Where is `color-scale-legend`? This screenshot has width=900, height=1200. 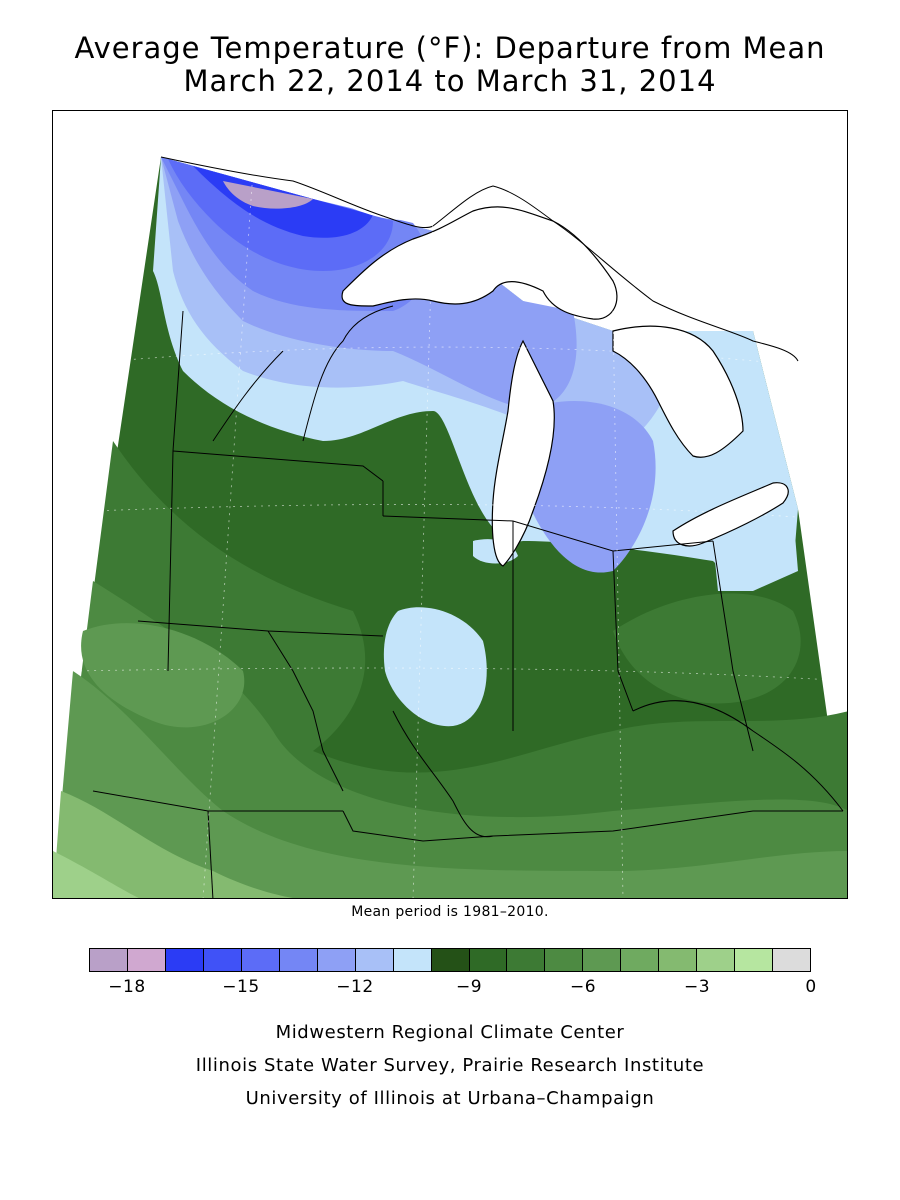
color-scale-legend is located at coordinates (450, 960).